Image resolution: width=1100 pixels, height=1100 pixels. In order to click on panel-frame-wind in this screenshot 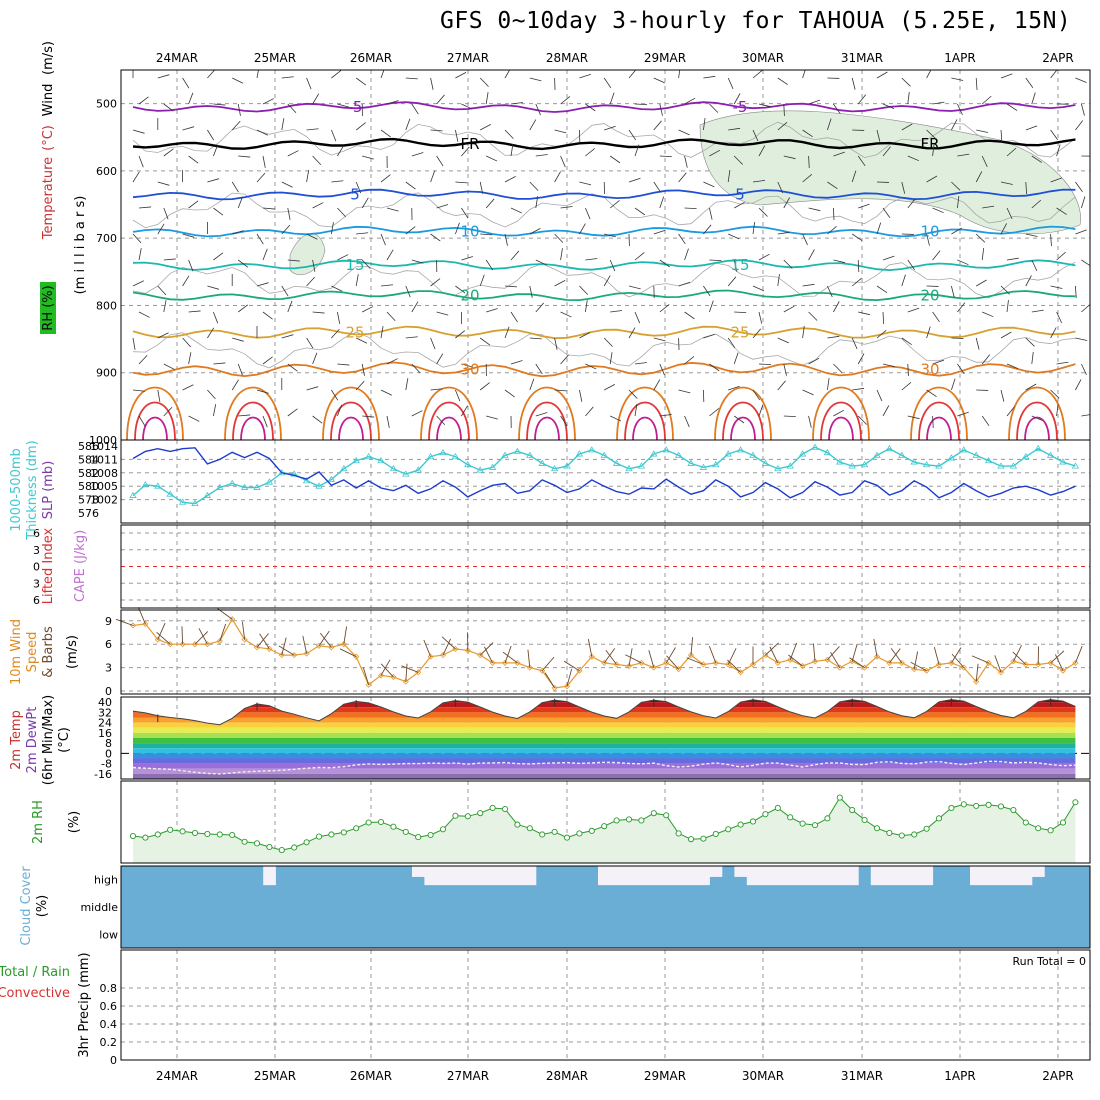, I will do `click(605, 652)`.